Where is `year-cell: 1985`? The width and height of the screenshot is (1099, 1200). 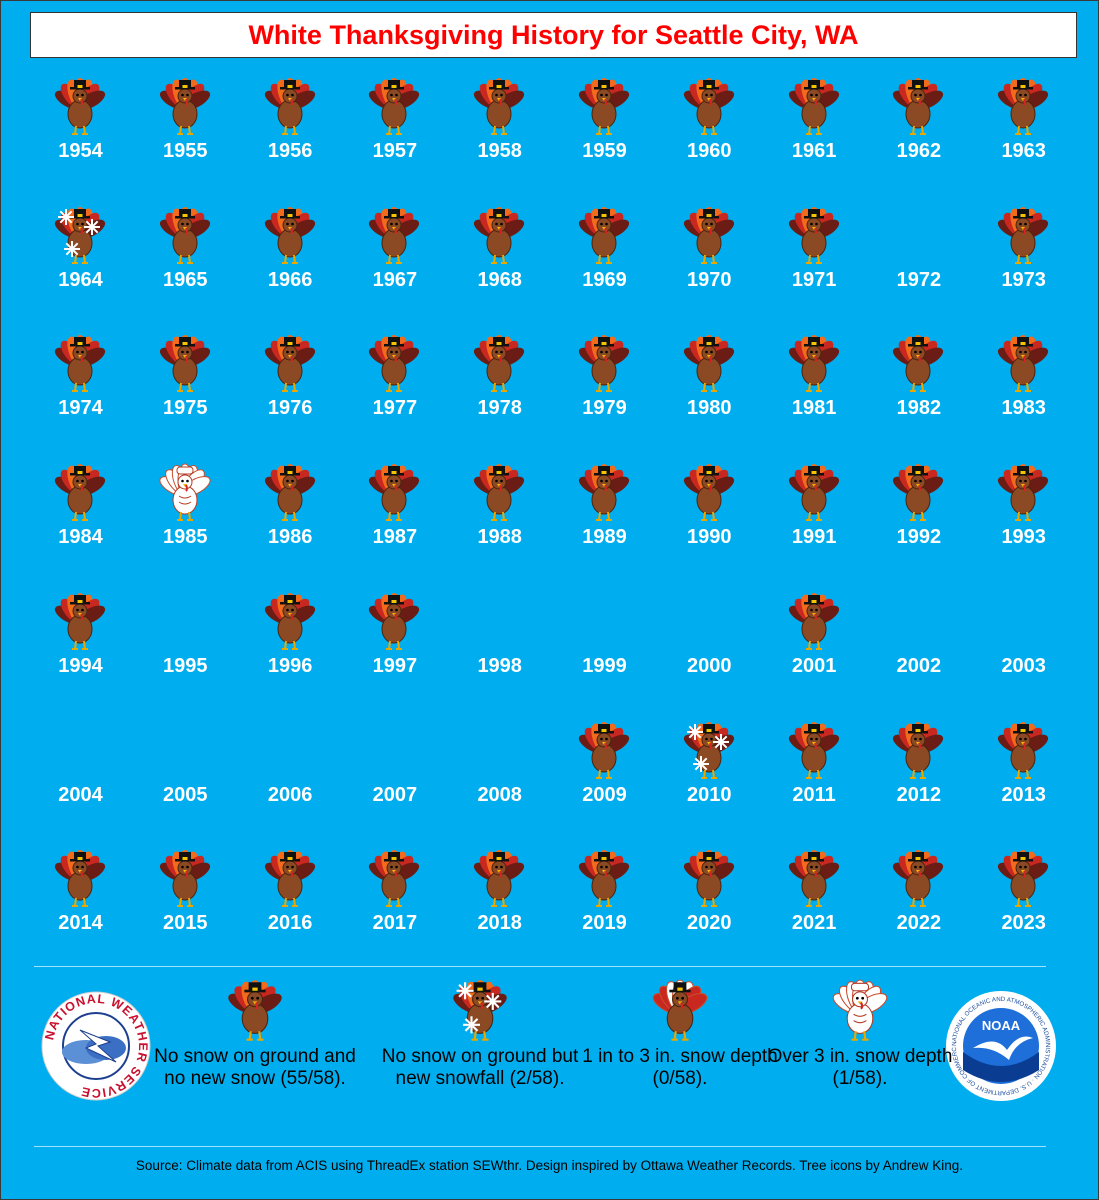
year-cell: 1985 is located at coordinates (185, 520).